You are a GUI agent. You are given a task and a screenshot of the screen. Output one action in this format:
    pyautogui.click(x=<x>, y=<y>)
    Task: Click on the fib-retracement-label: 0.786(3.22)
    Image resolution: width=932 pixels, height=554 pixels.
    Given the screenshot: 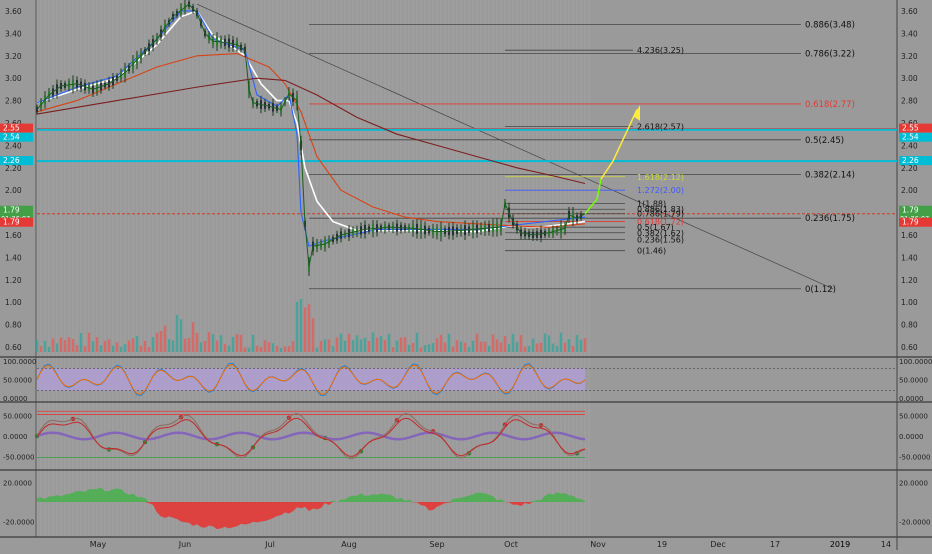 What is the action you would take?
    pyautogui.click(x=830, y=55)
    